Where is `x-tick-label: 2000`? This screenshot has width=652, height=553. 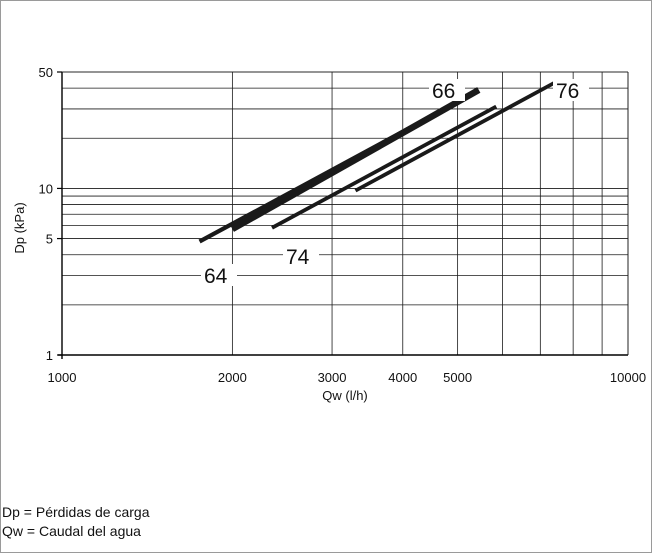 x-tick-label: 2000 is located at coordinates (232, 377).